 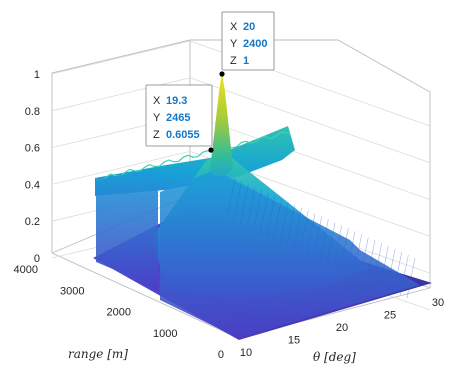 What do you see at coordinates (438, 303) in the screenshot?
I see `x-tick-label: 30` at bounding box center [438, 303].